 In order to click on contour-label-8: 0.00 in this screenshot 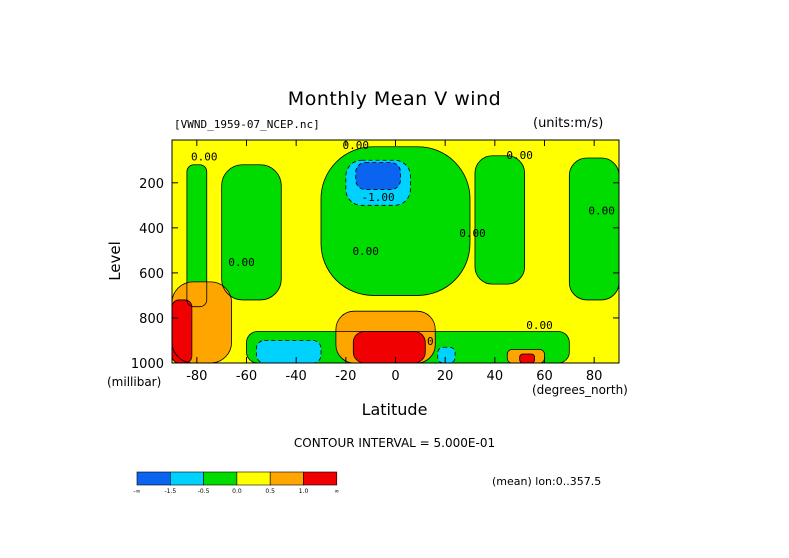, I will do `click(539, 325)`.